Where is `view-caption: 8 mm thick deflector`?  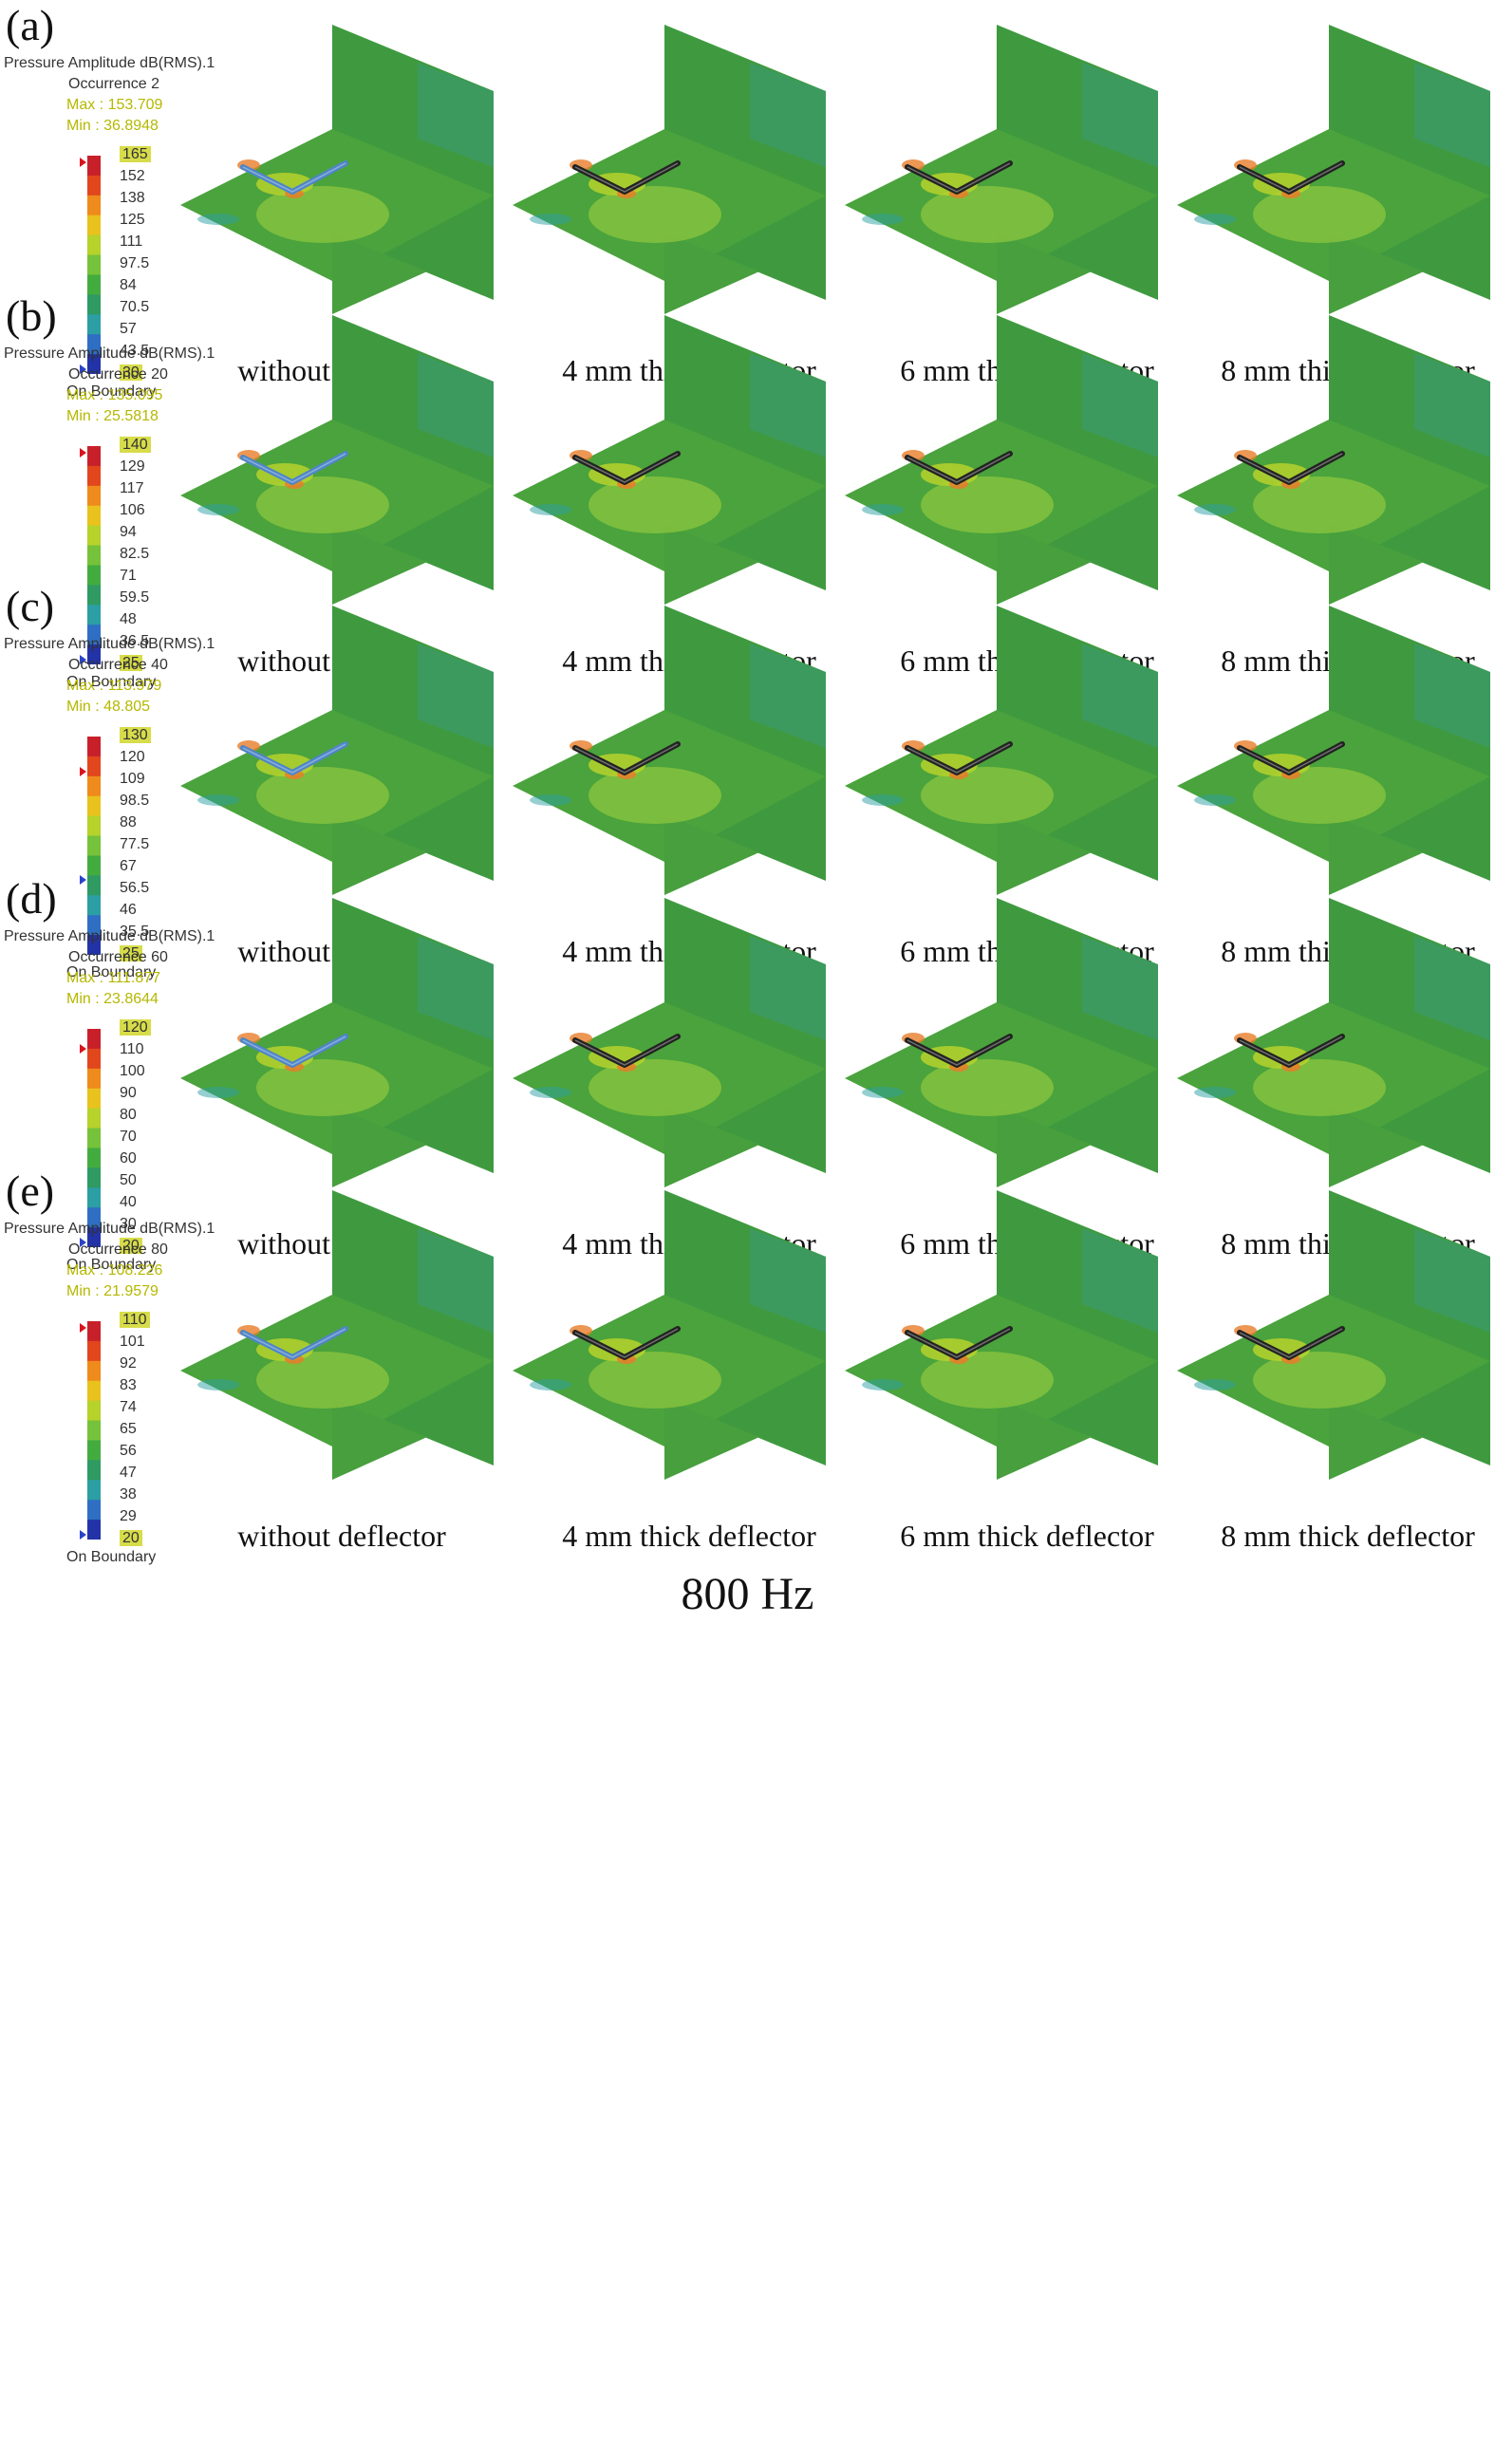
view-caption: 8 mm thick deflector is located at coordinates (1348, 1536).